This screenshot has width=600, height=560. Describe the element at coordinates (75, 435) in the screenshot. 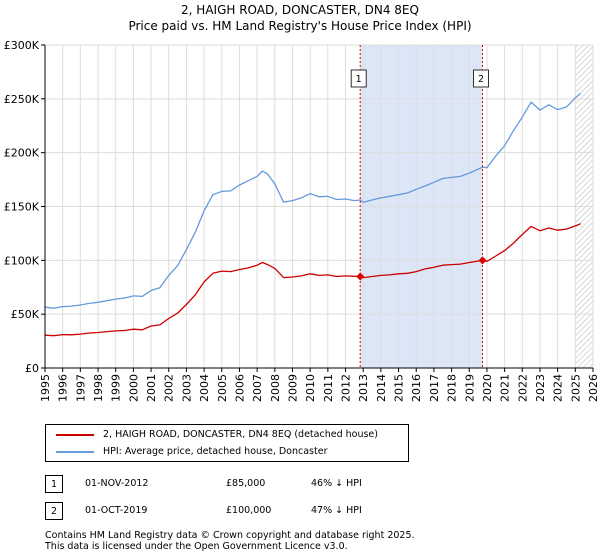

I see `legend-swatch-property` at that location.